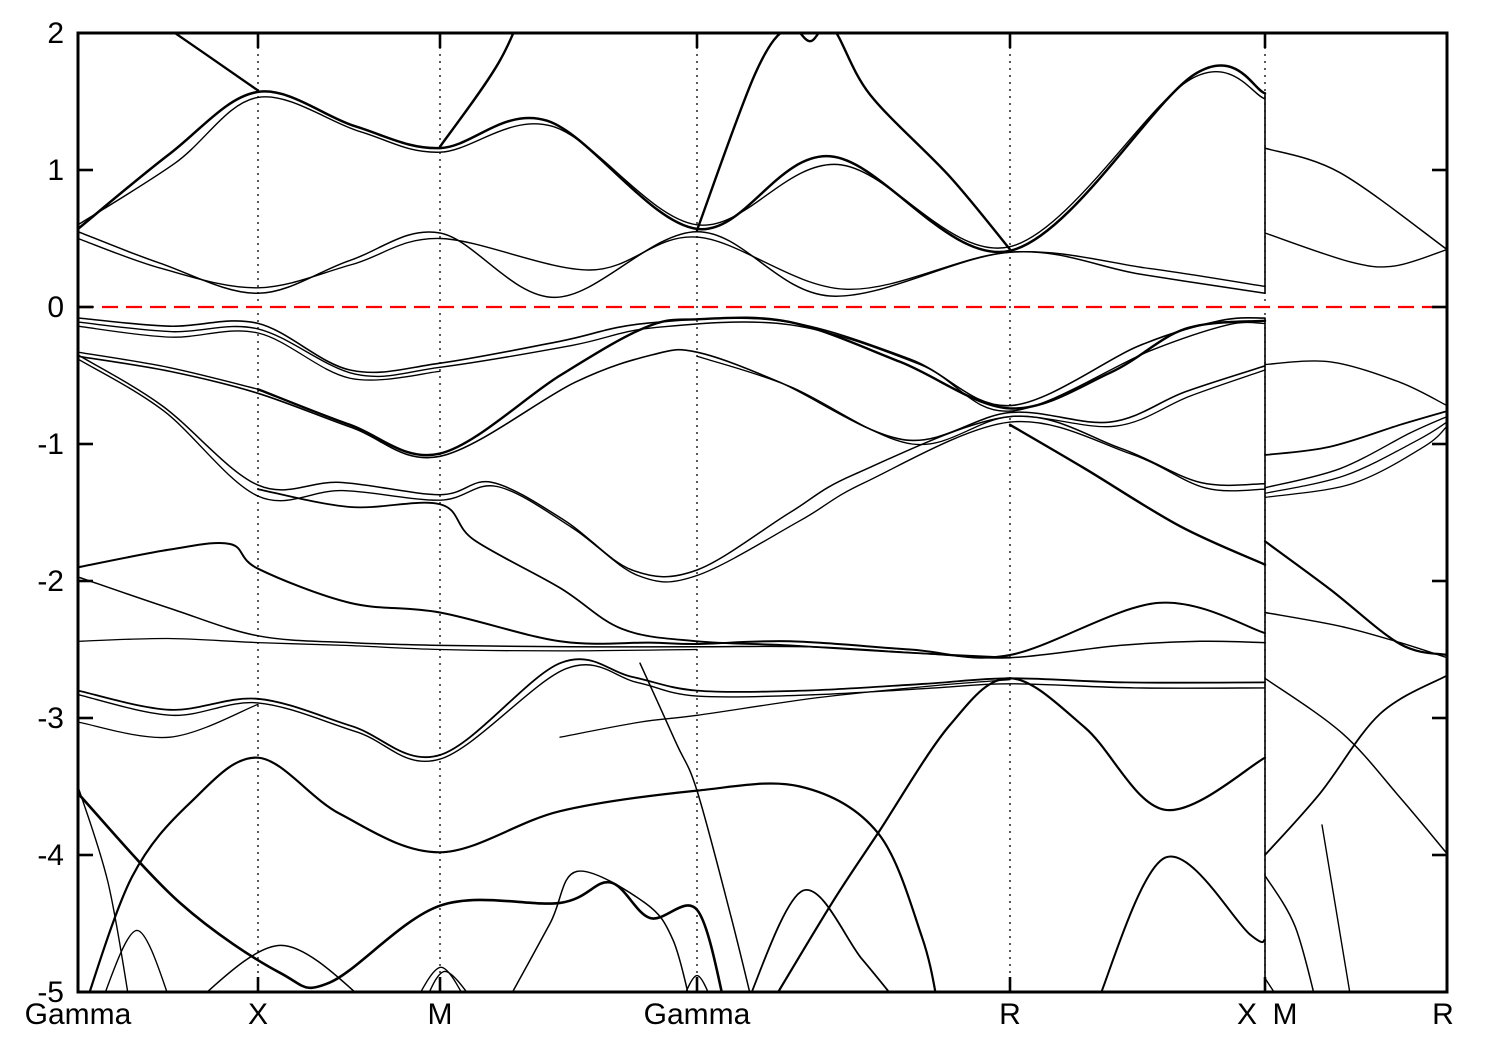 The image size is (1500, 1050). Describe the element at coordinates (50, 581) in the screenshot. I see `y-tick-label: -2` at that location.